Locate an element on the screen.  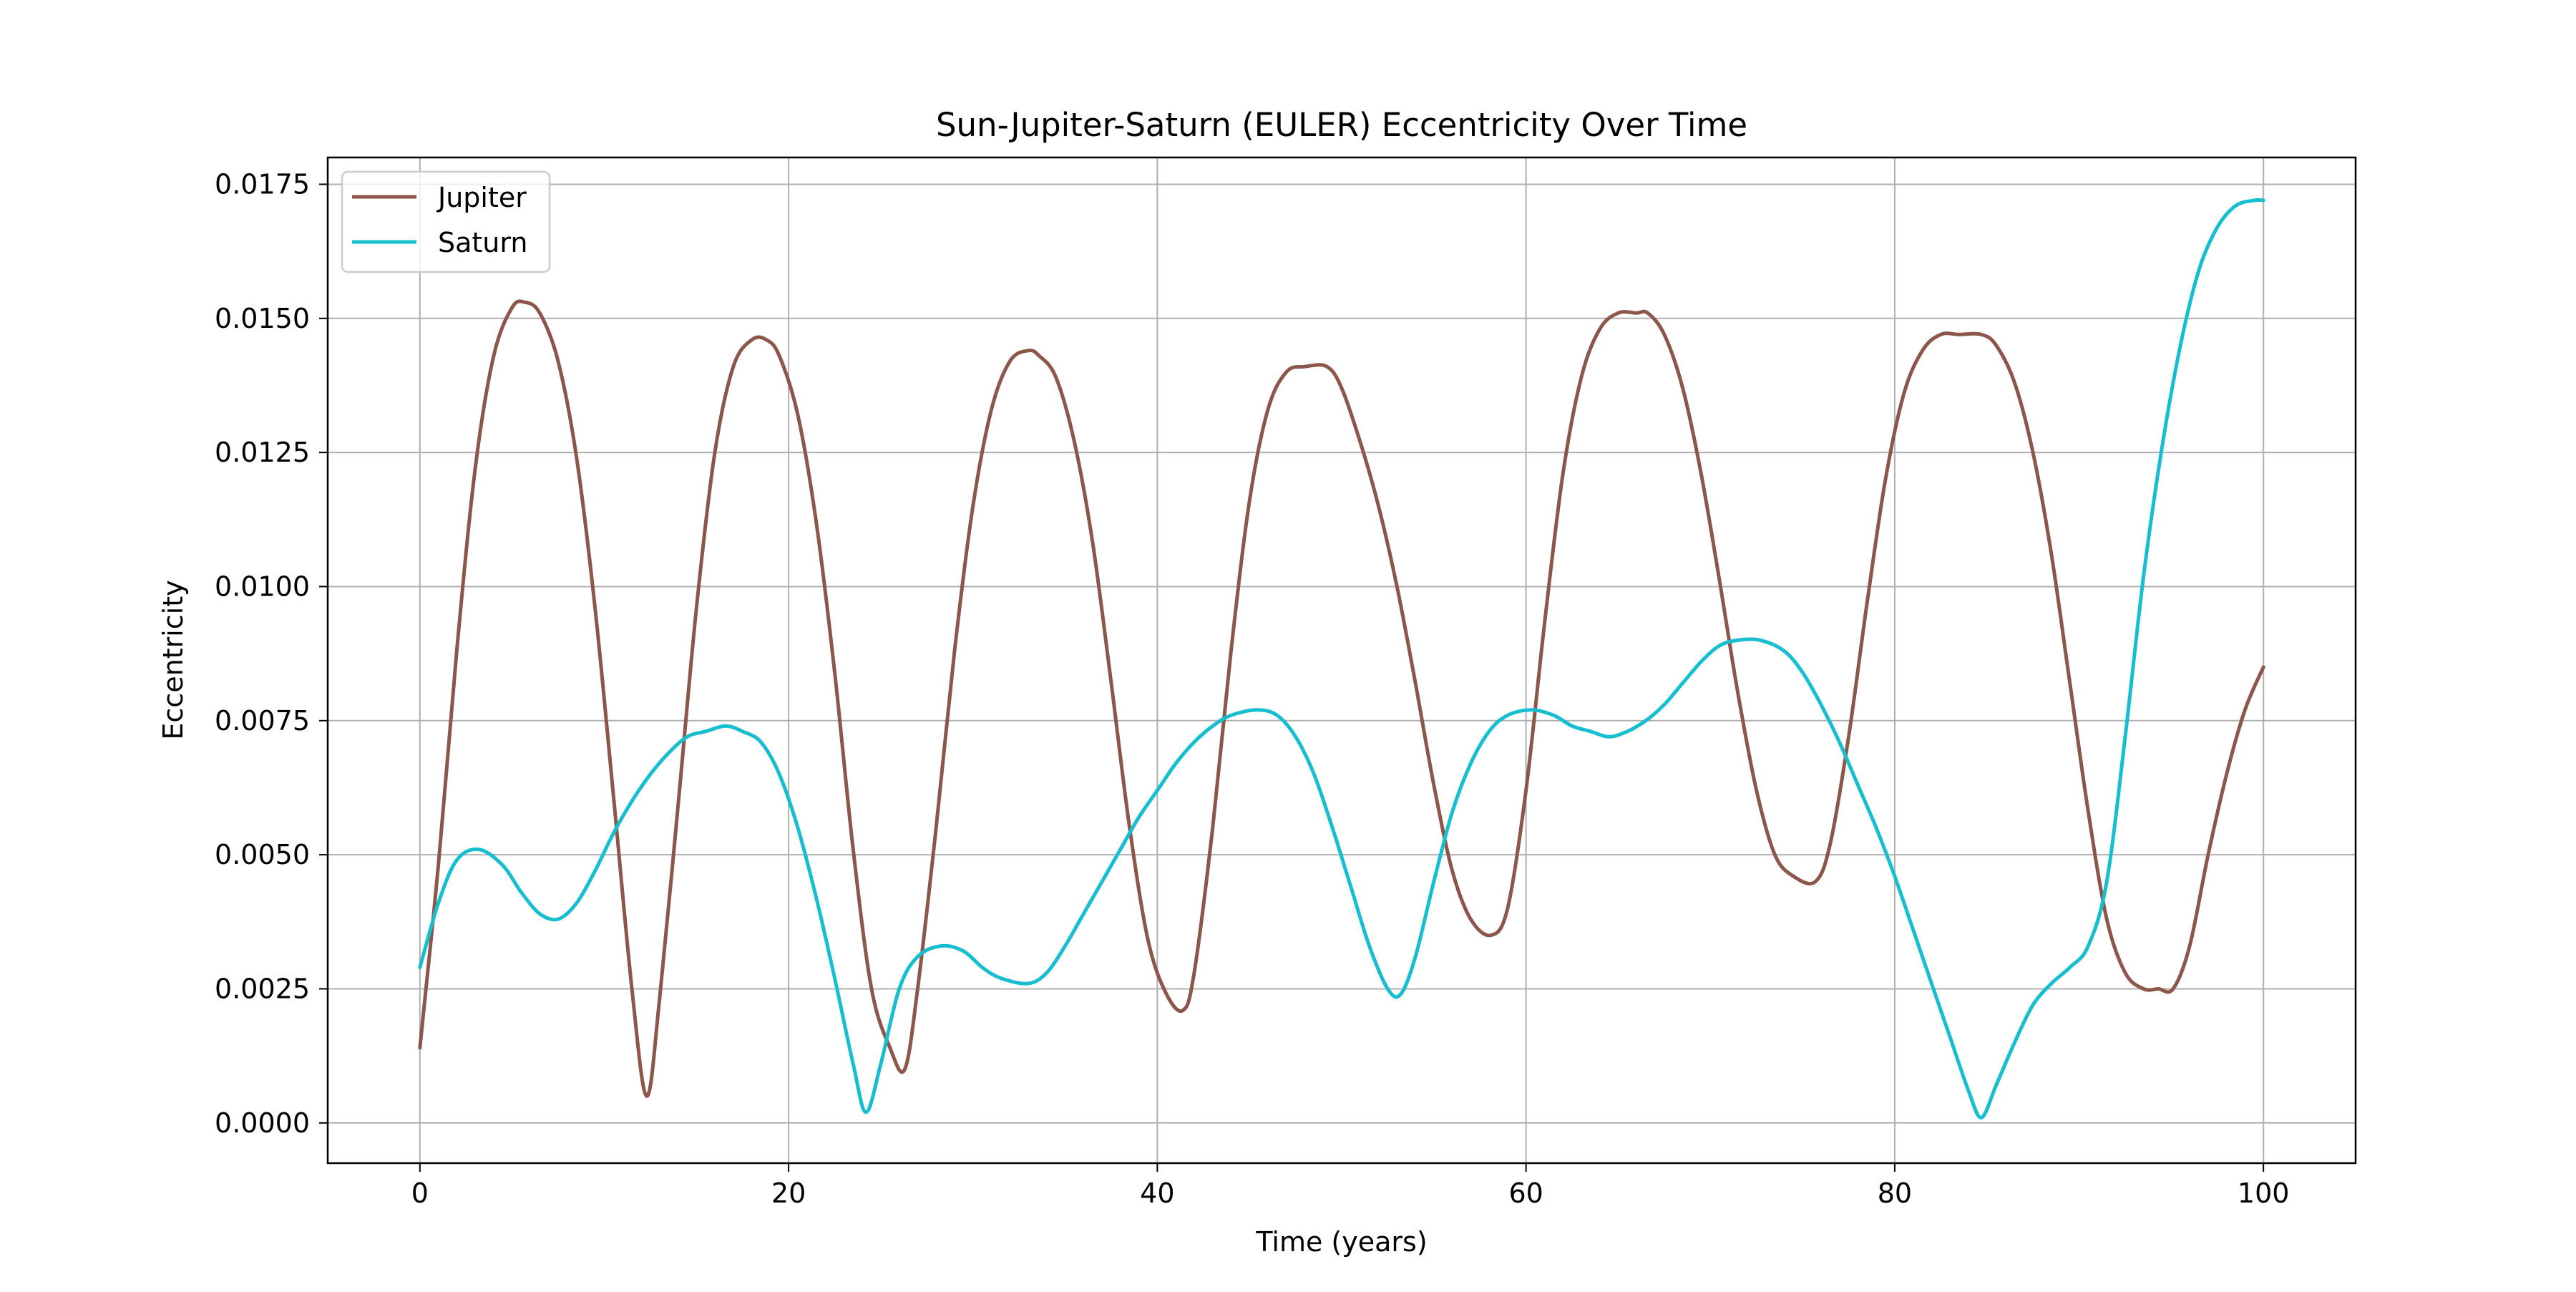
x-axis-label: Time (years) is located at coordinates (1341, 1242).